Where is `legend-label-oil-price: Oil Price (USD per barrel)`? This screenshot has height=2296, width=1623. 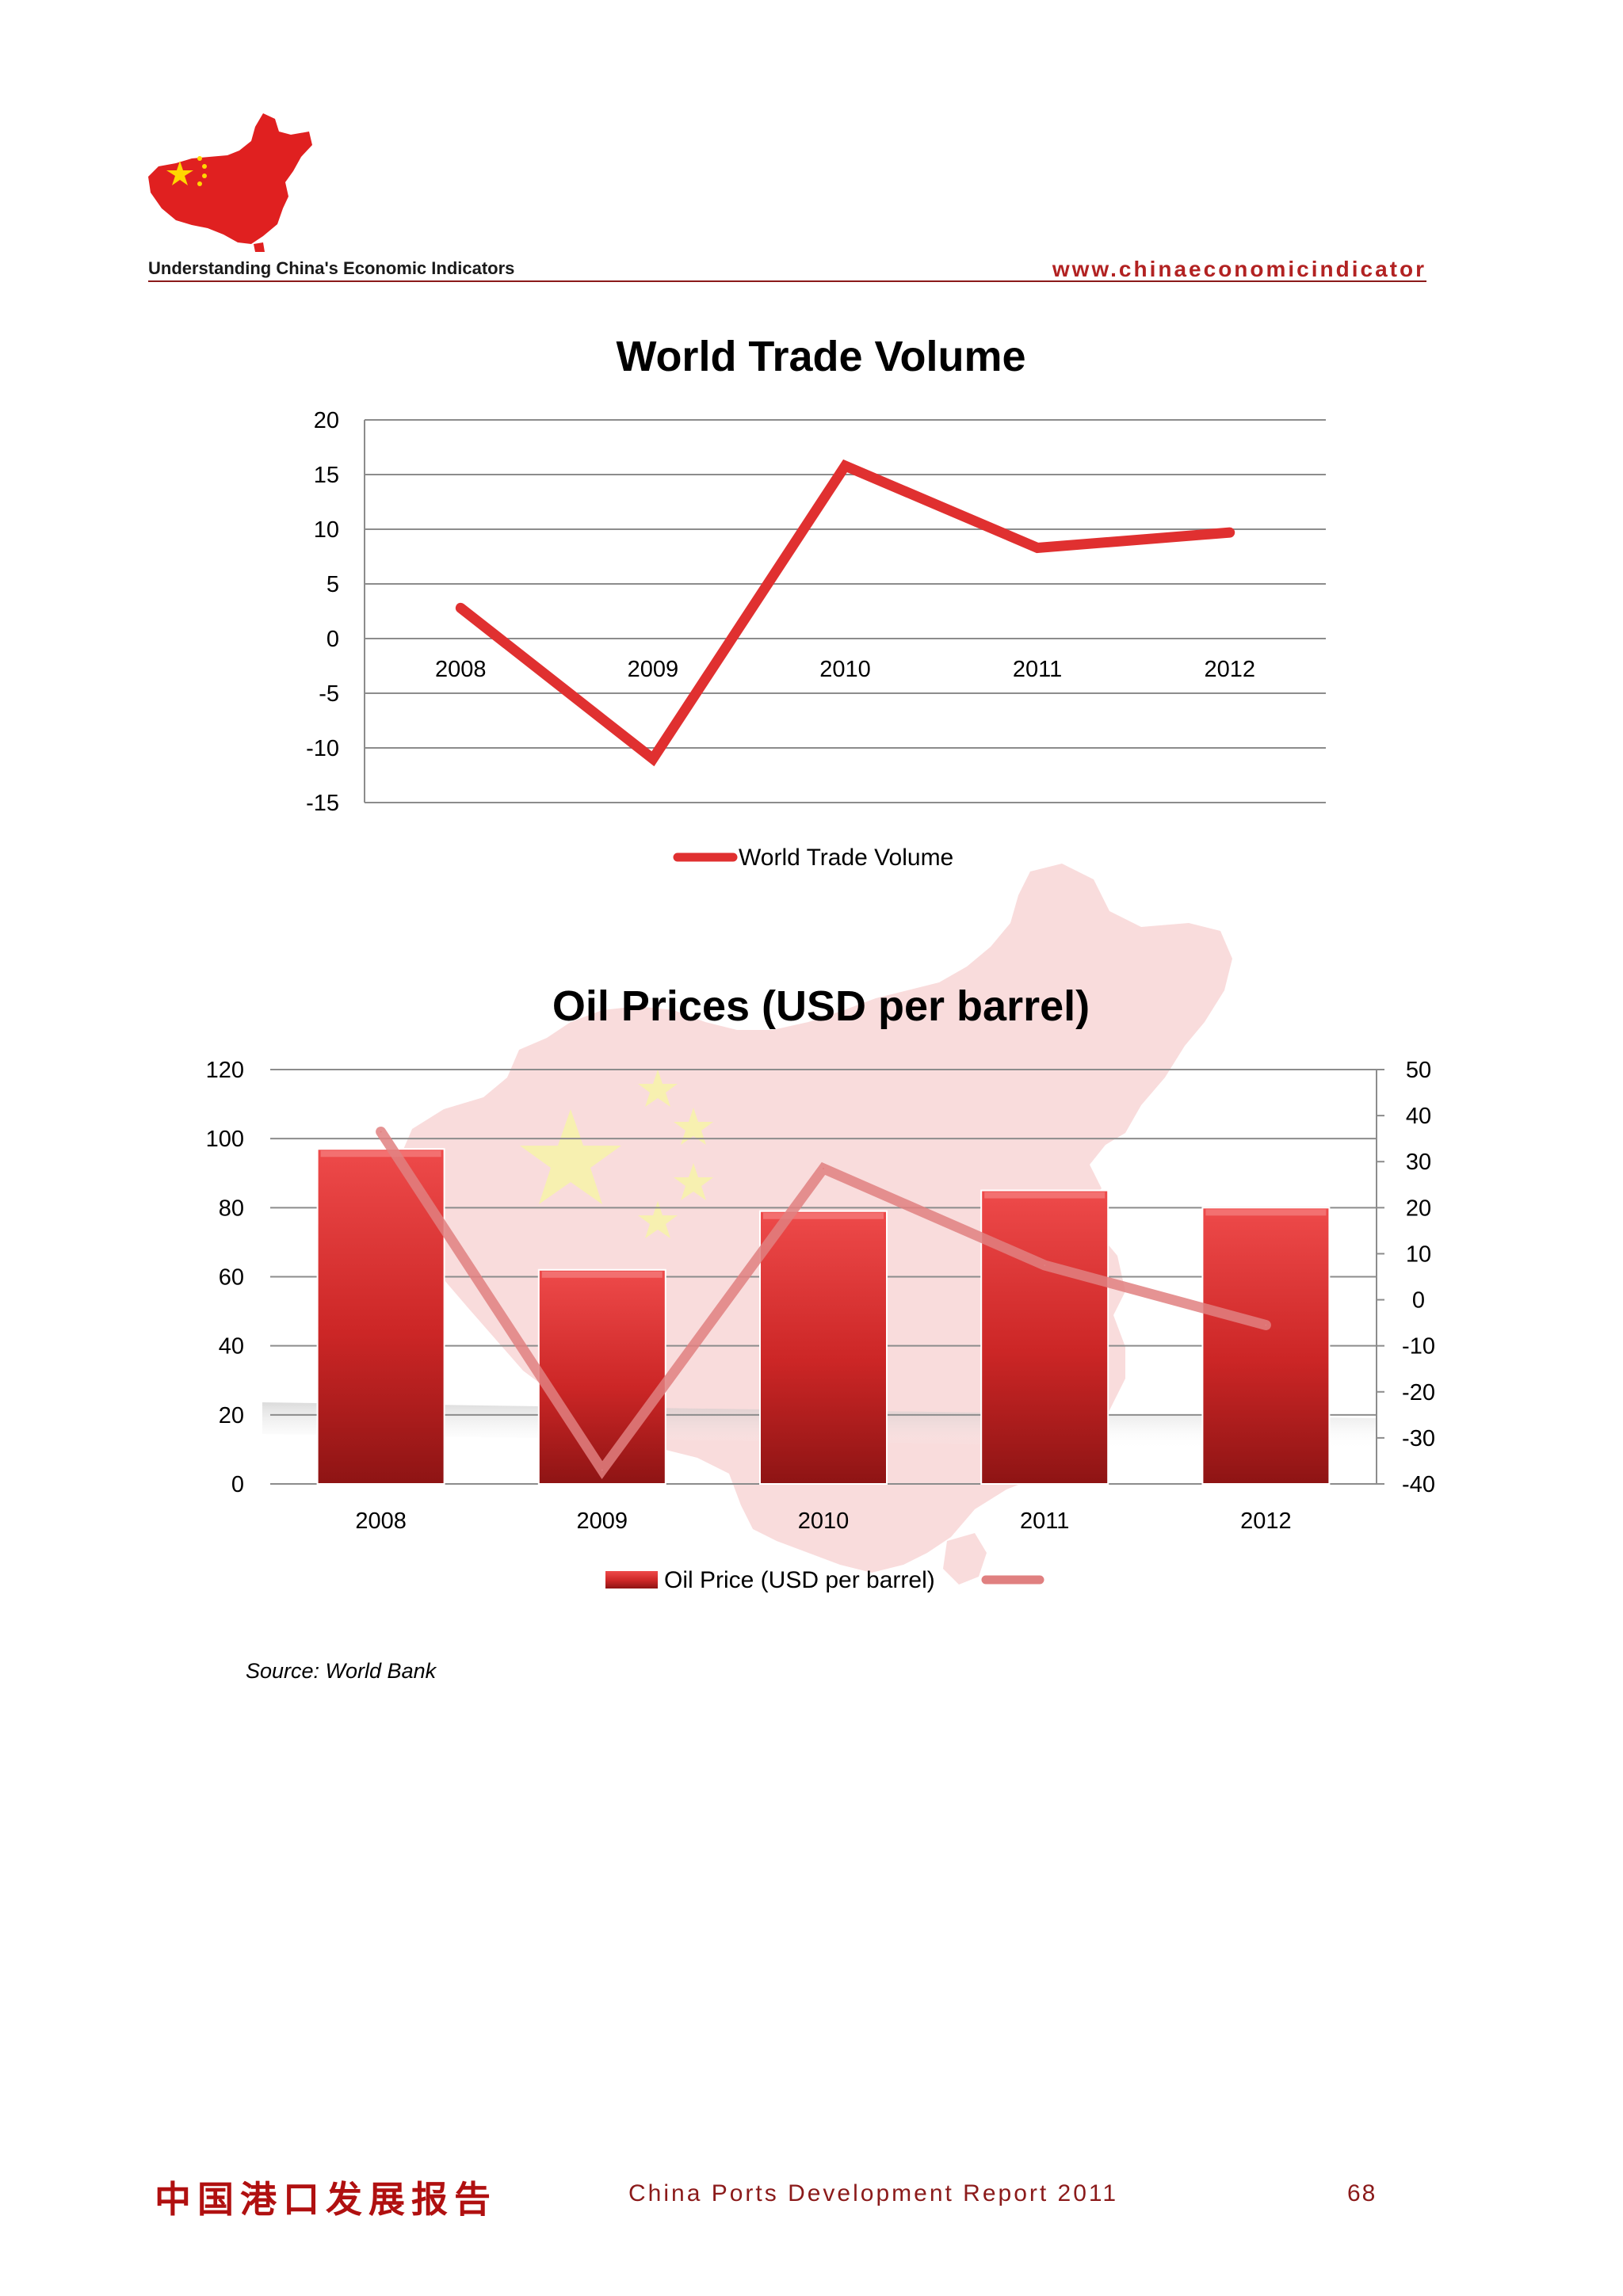
legend-label-oil-price: Oil Price (USD per barrel) is located at coordinates (799, 1580).